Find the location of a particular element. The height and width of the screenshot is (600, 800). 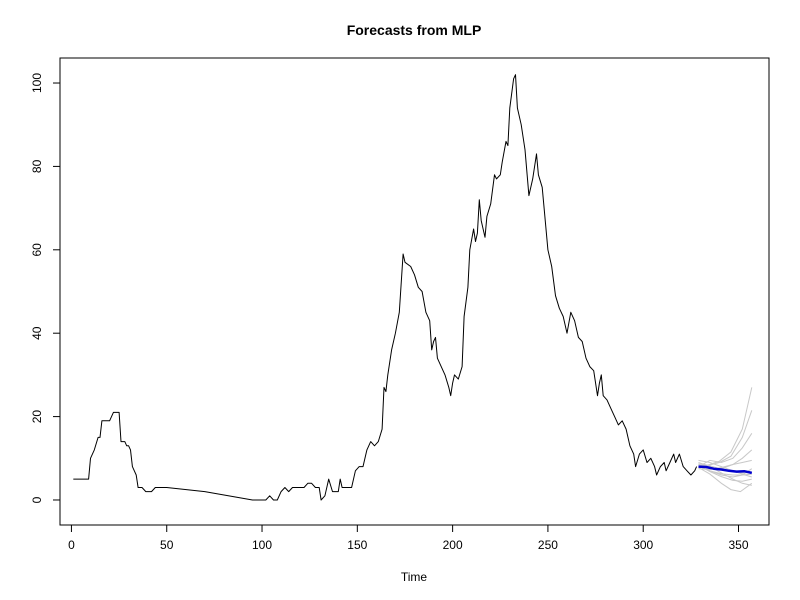

x-tick-label: 50 is located at coordinates (167, 545).